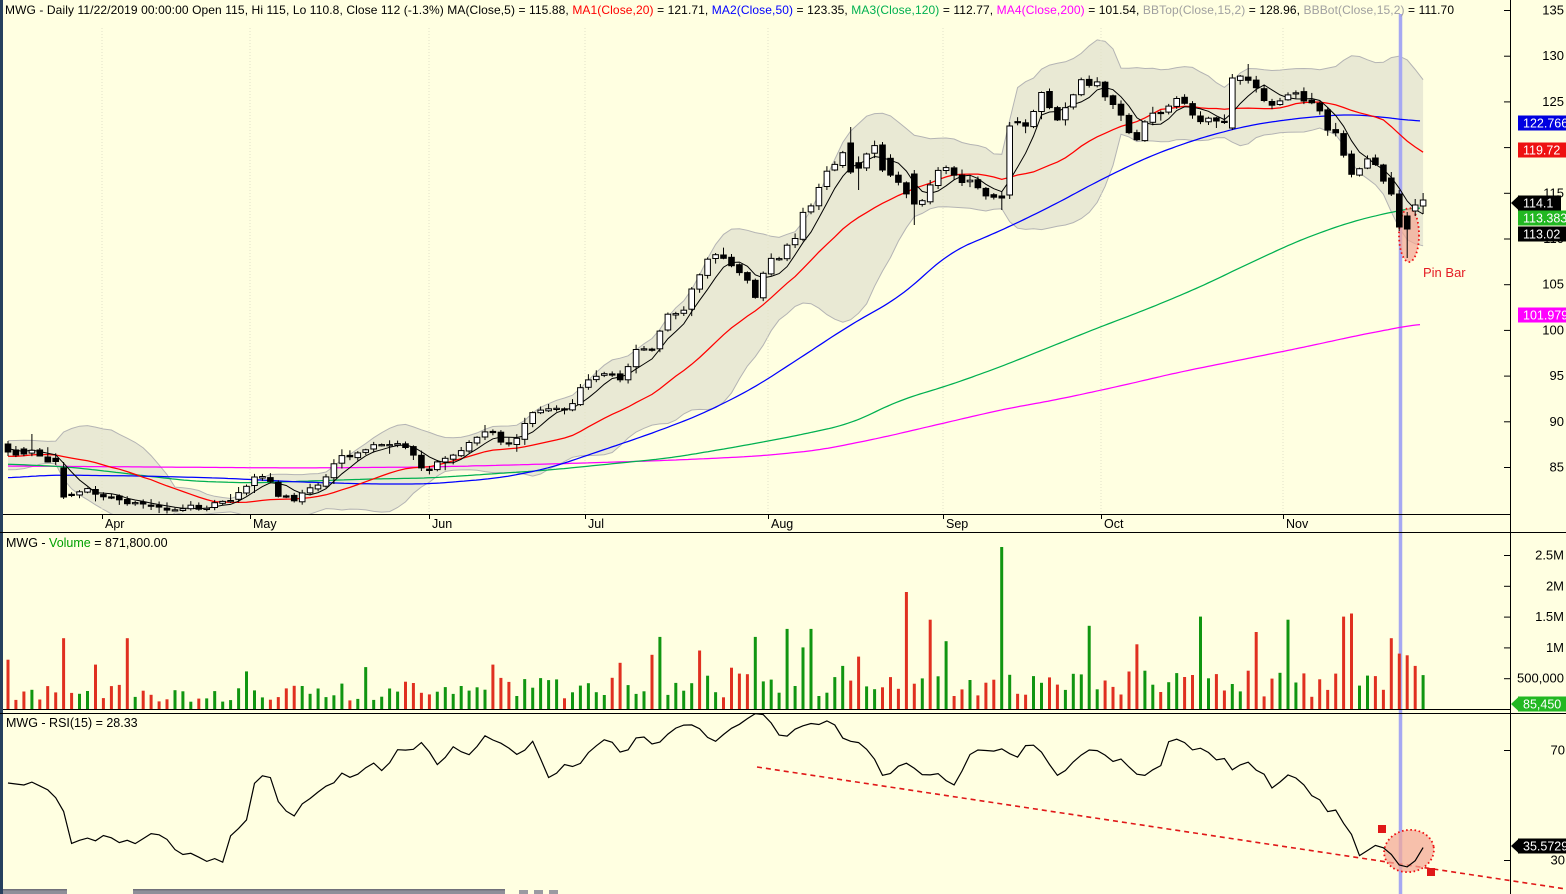 Image resolution: width=1566 pixels, height=894 pixels. I want to click on svg-text: 125, so click(1553, 101).